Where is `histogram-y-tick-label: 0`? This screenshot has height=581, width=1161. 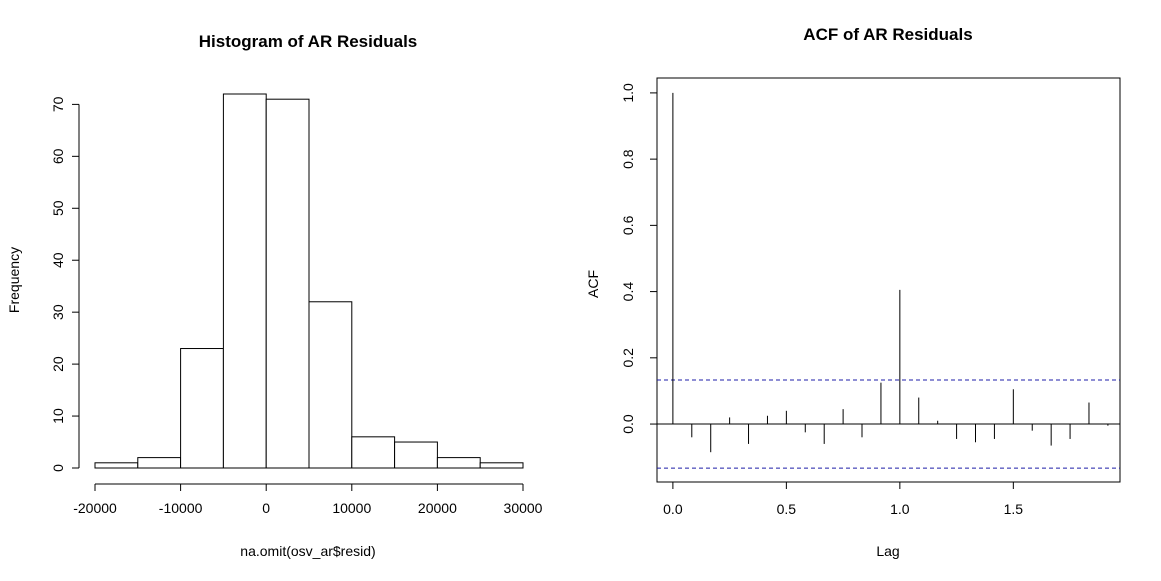 histogram-y-tick-label: 0 is located at coordinates (58, 468).